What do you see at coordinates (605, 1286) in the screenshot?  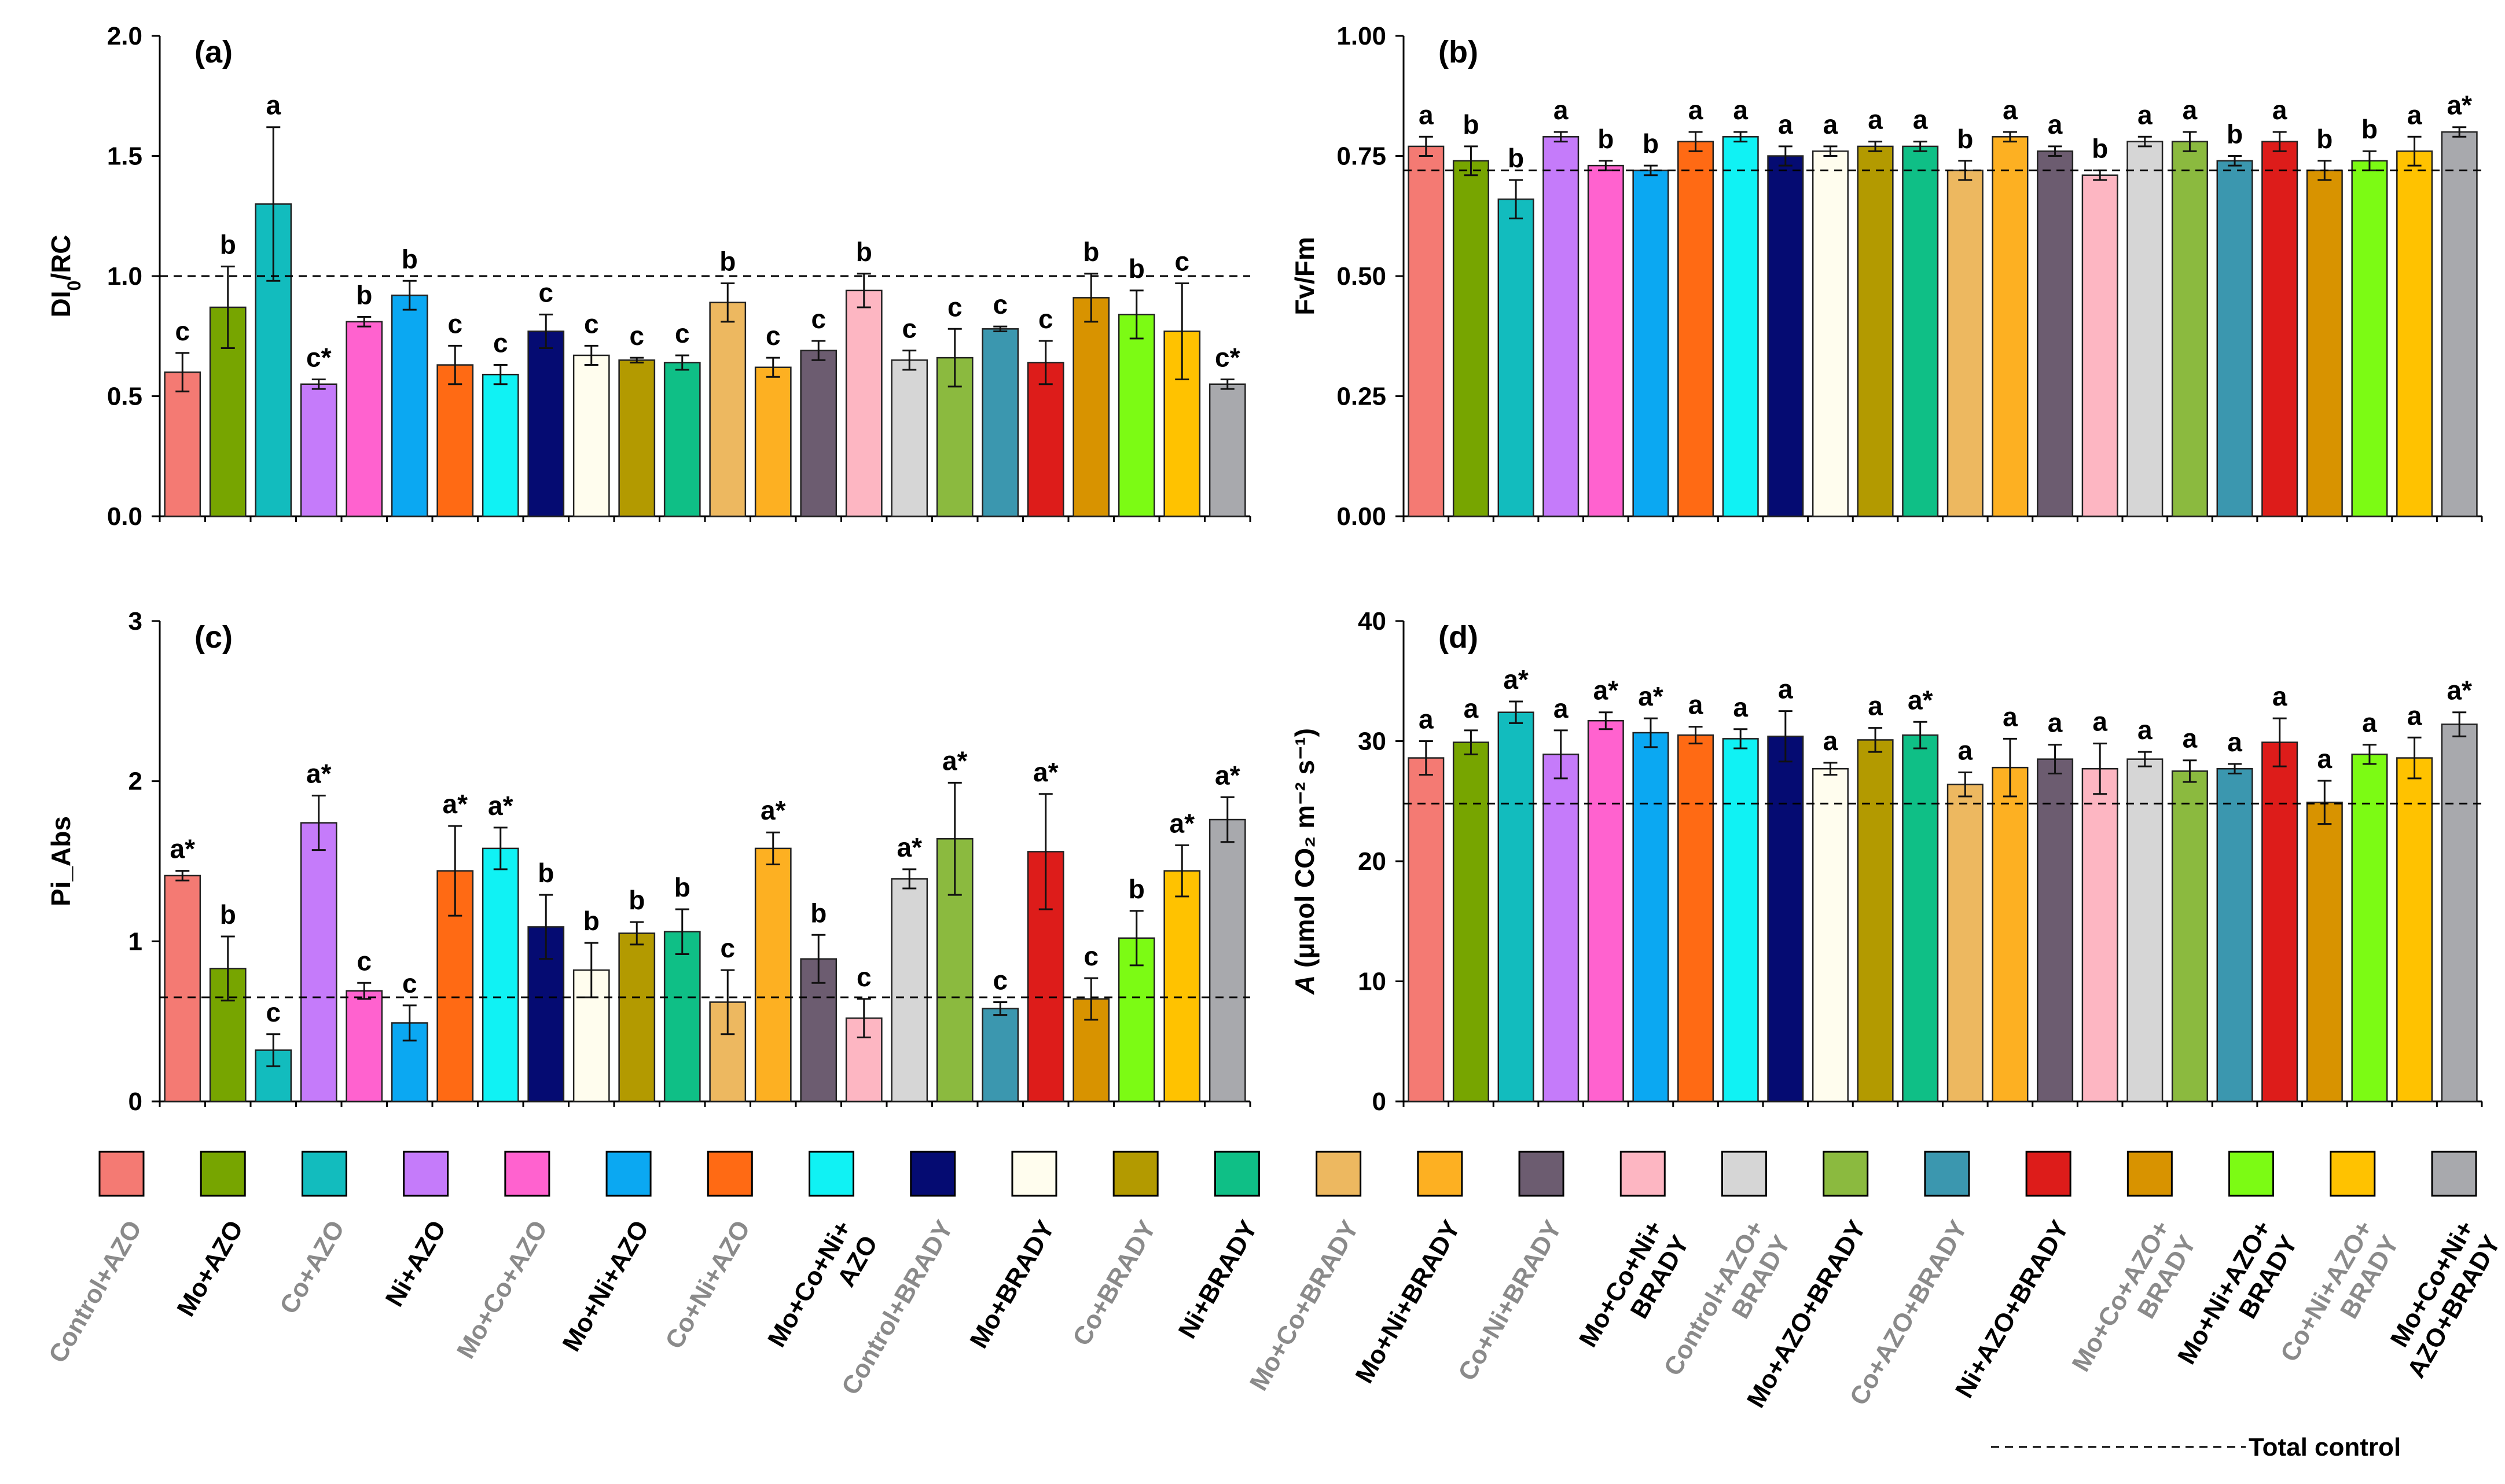 I see `category-label: Mo+Ni+AZO` at bounding box center [605, 1286].